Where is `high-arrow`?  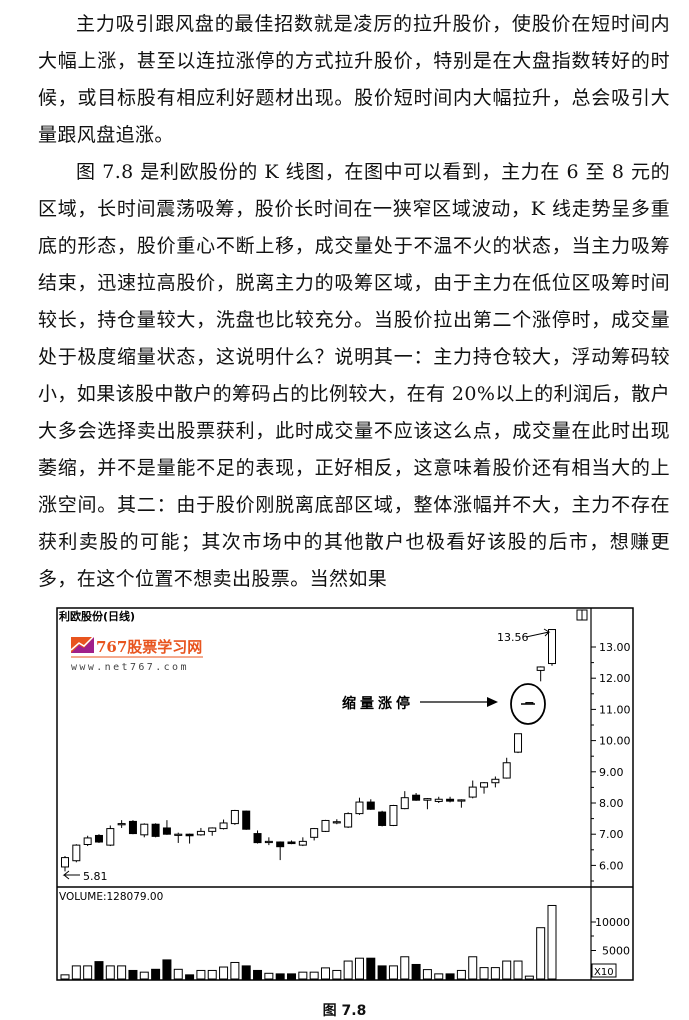 high-arrow is located at coordinates (538, 633).